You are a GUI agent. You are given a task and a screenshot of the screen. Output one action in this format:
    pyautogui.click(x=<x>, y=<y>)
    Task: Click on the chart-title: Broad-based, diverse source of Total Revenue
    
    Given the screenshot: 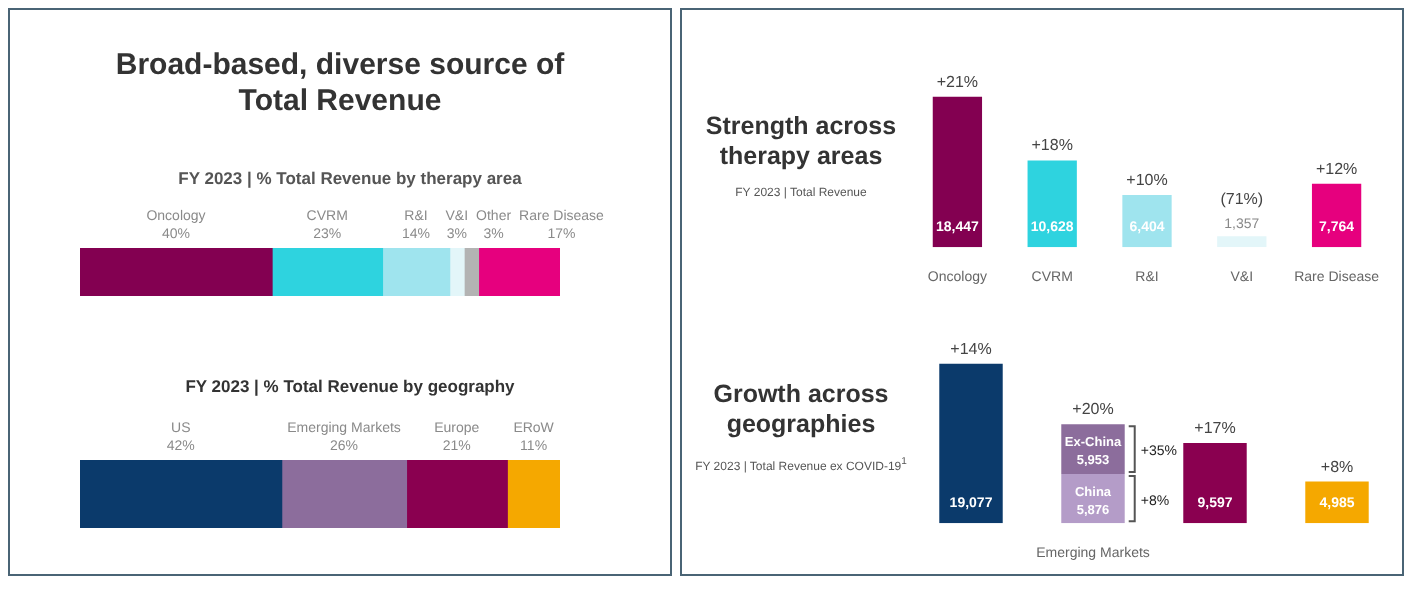 What is the action you would take?
    pyautogui.click(x=340, y=84)
    